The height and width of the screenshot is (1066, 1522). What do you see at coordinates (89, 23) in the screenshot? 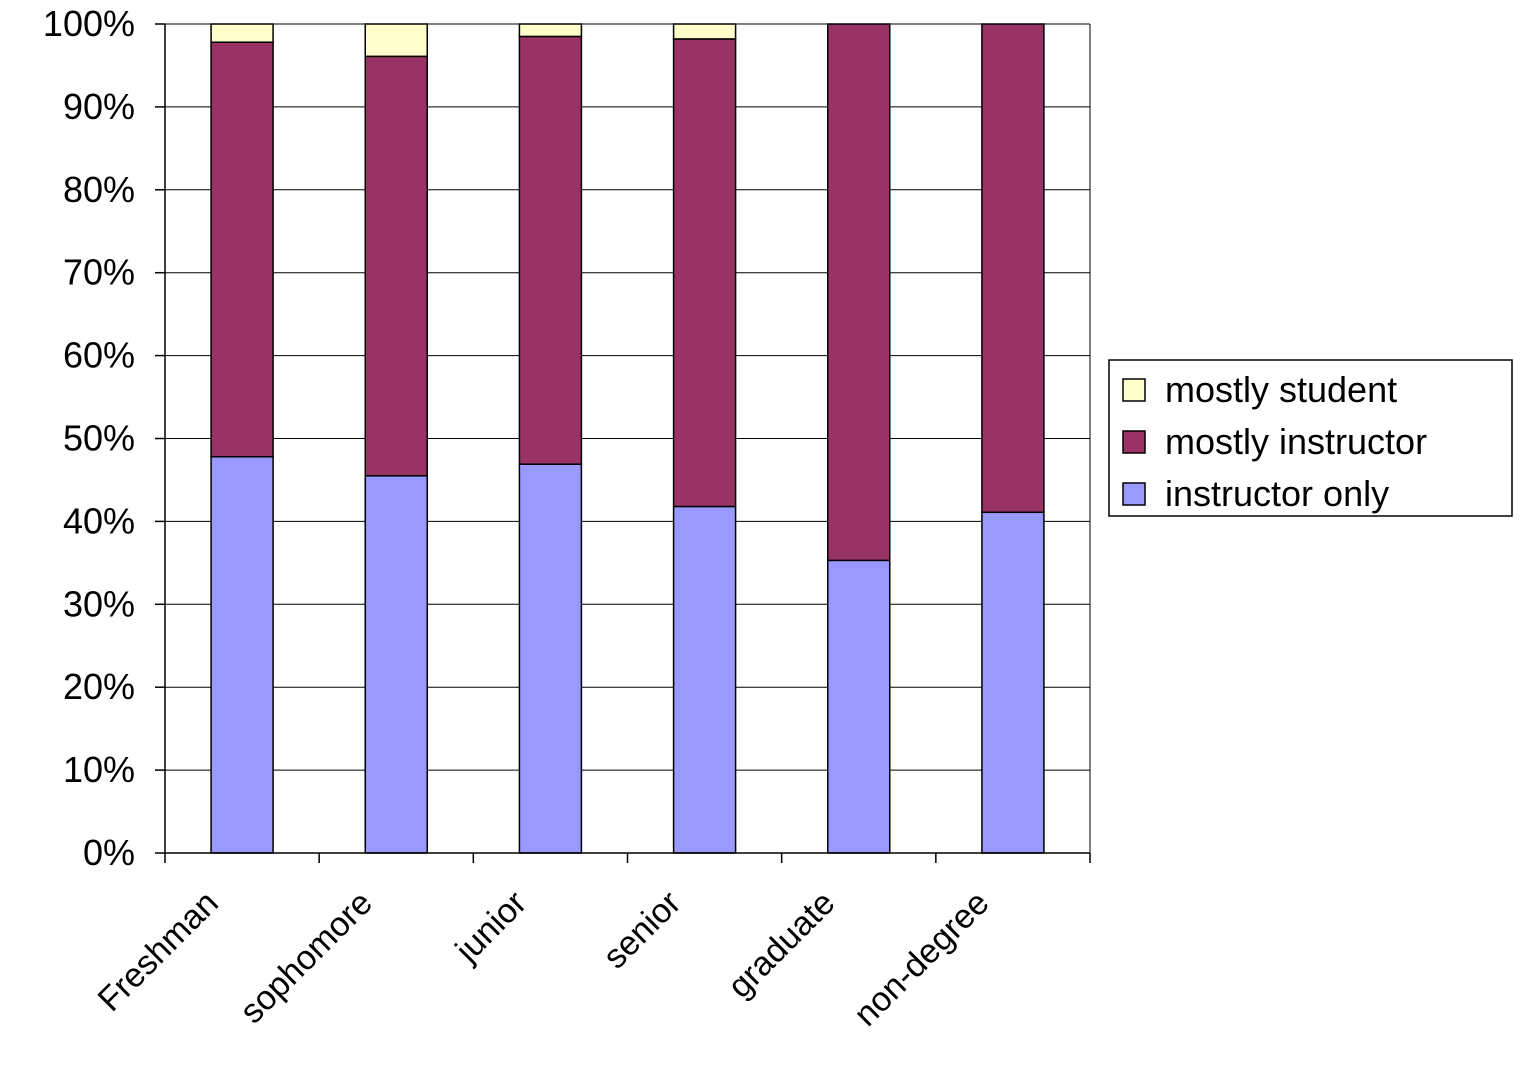
I see `y-tick-label: 100%` at bounding box center [89, 23].